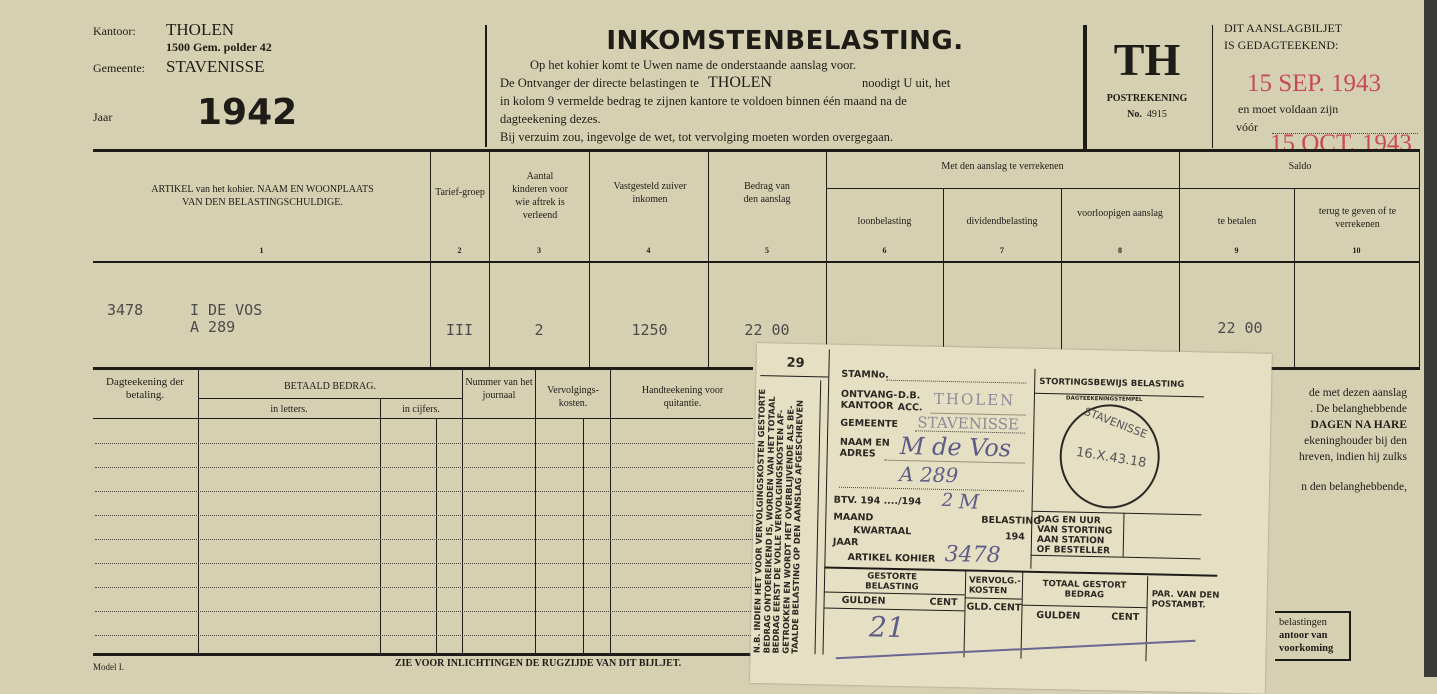 The image size is (1437, 694). What do you see at coordinates (103, 117) in the screenshot?
I see `jaar-label: Jaar` at bounding box center [103, 117].